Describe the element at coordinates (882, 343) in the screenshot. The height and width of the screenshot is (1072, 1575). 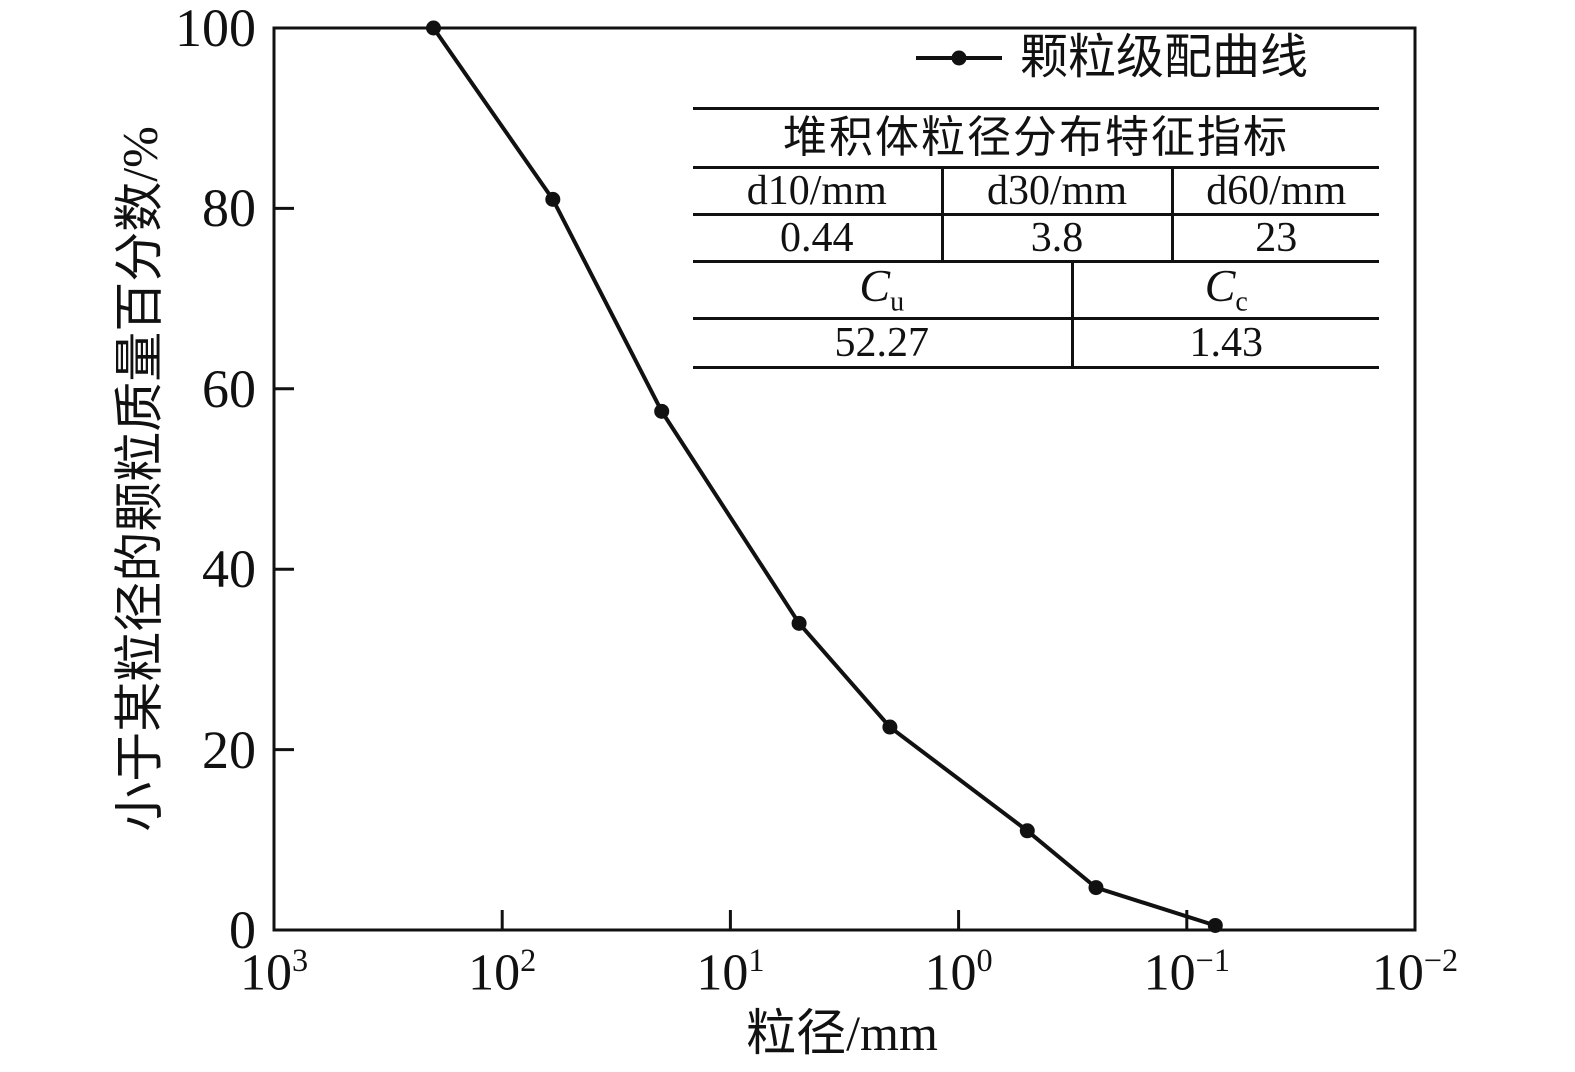
I see `table-value-cu: 52.27` at that location.